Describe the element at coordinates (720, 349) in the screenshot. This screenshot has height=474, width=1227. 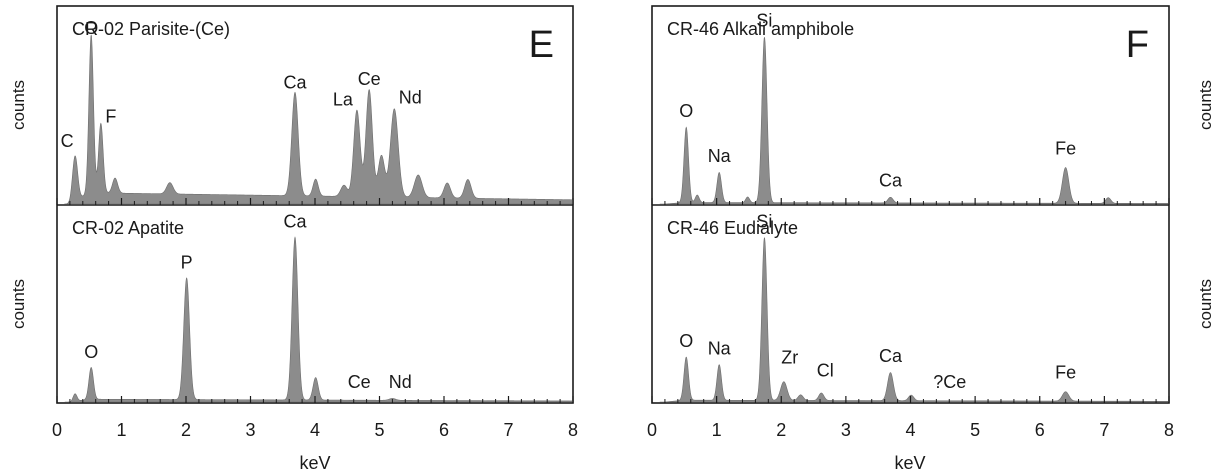
I see `f-bot-peak-label-na: Na` at that location.